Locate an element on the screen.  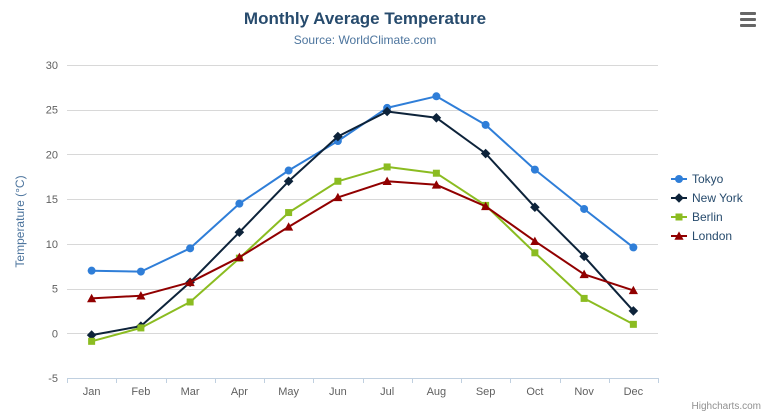
circle-icon is located at coordinates (679, 178).